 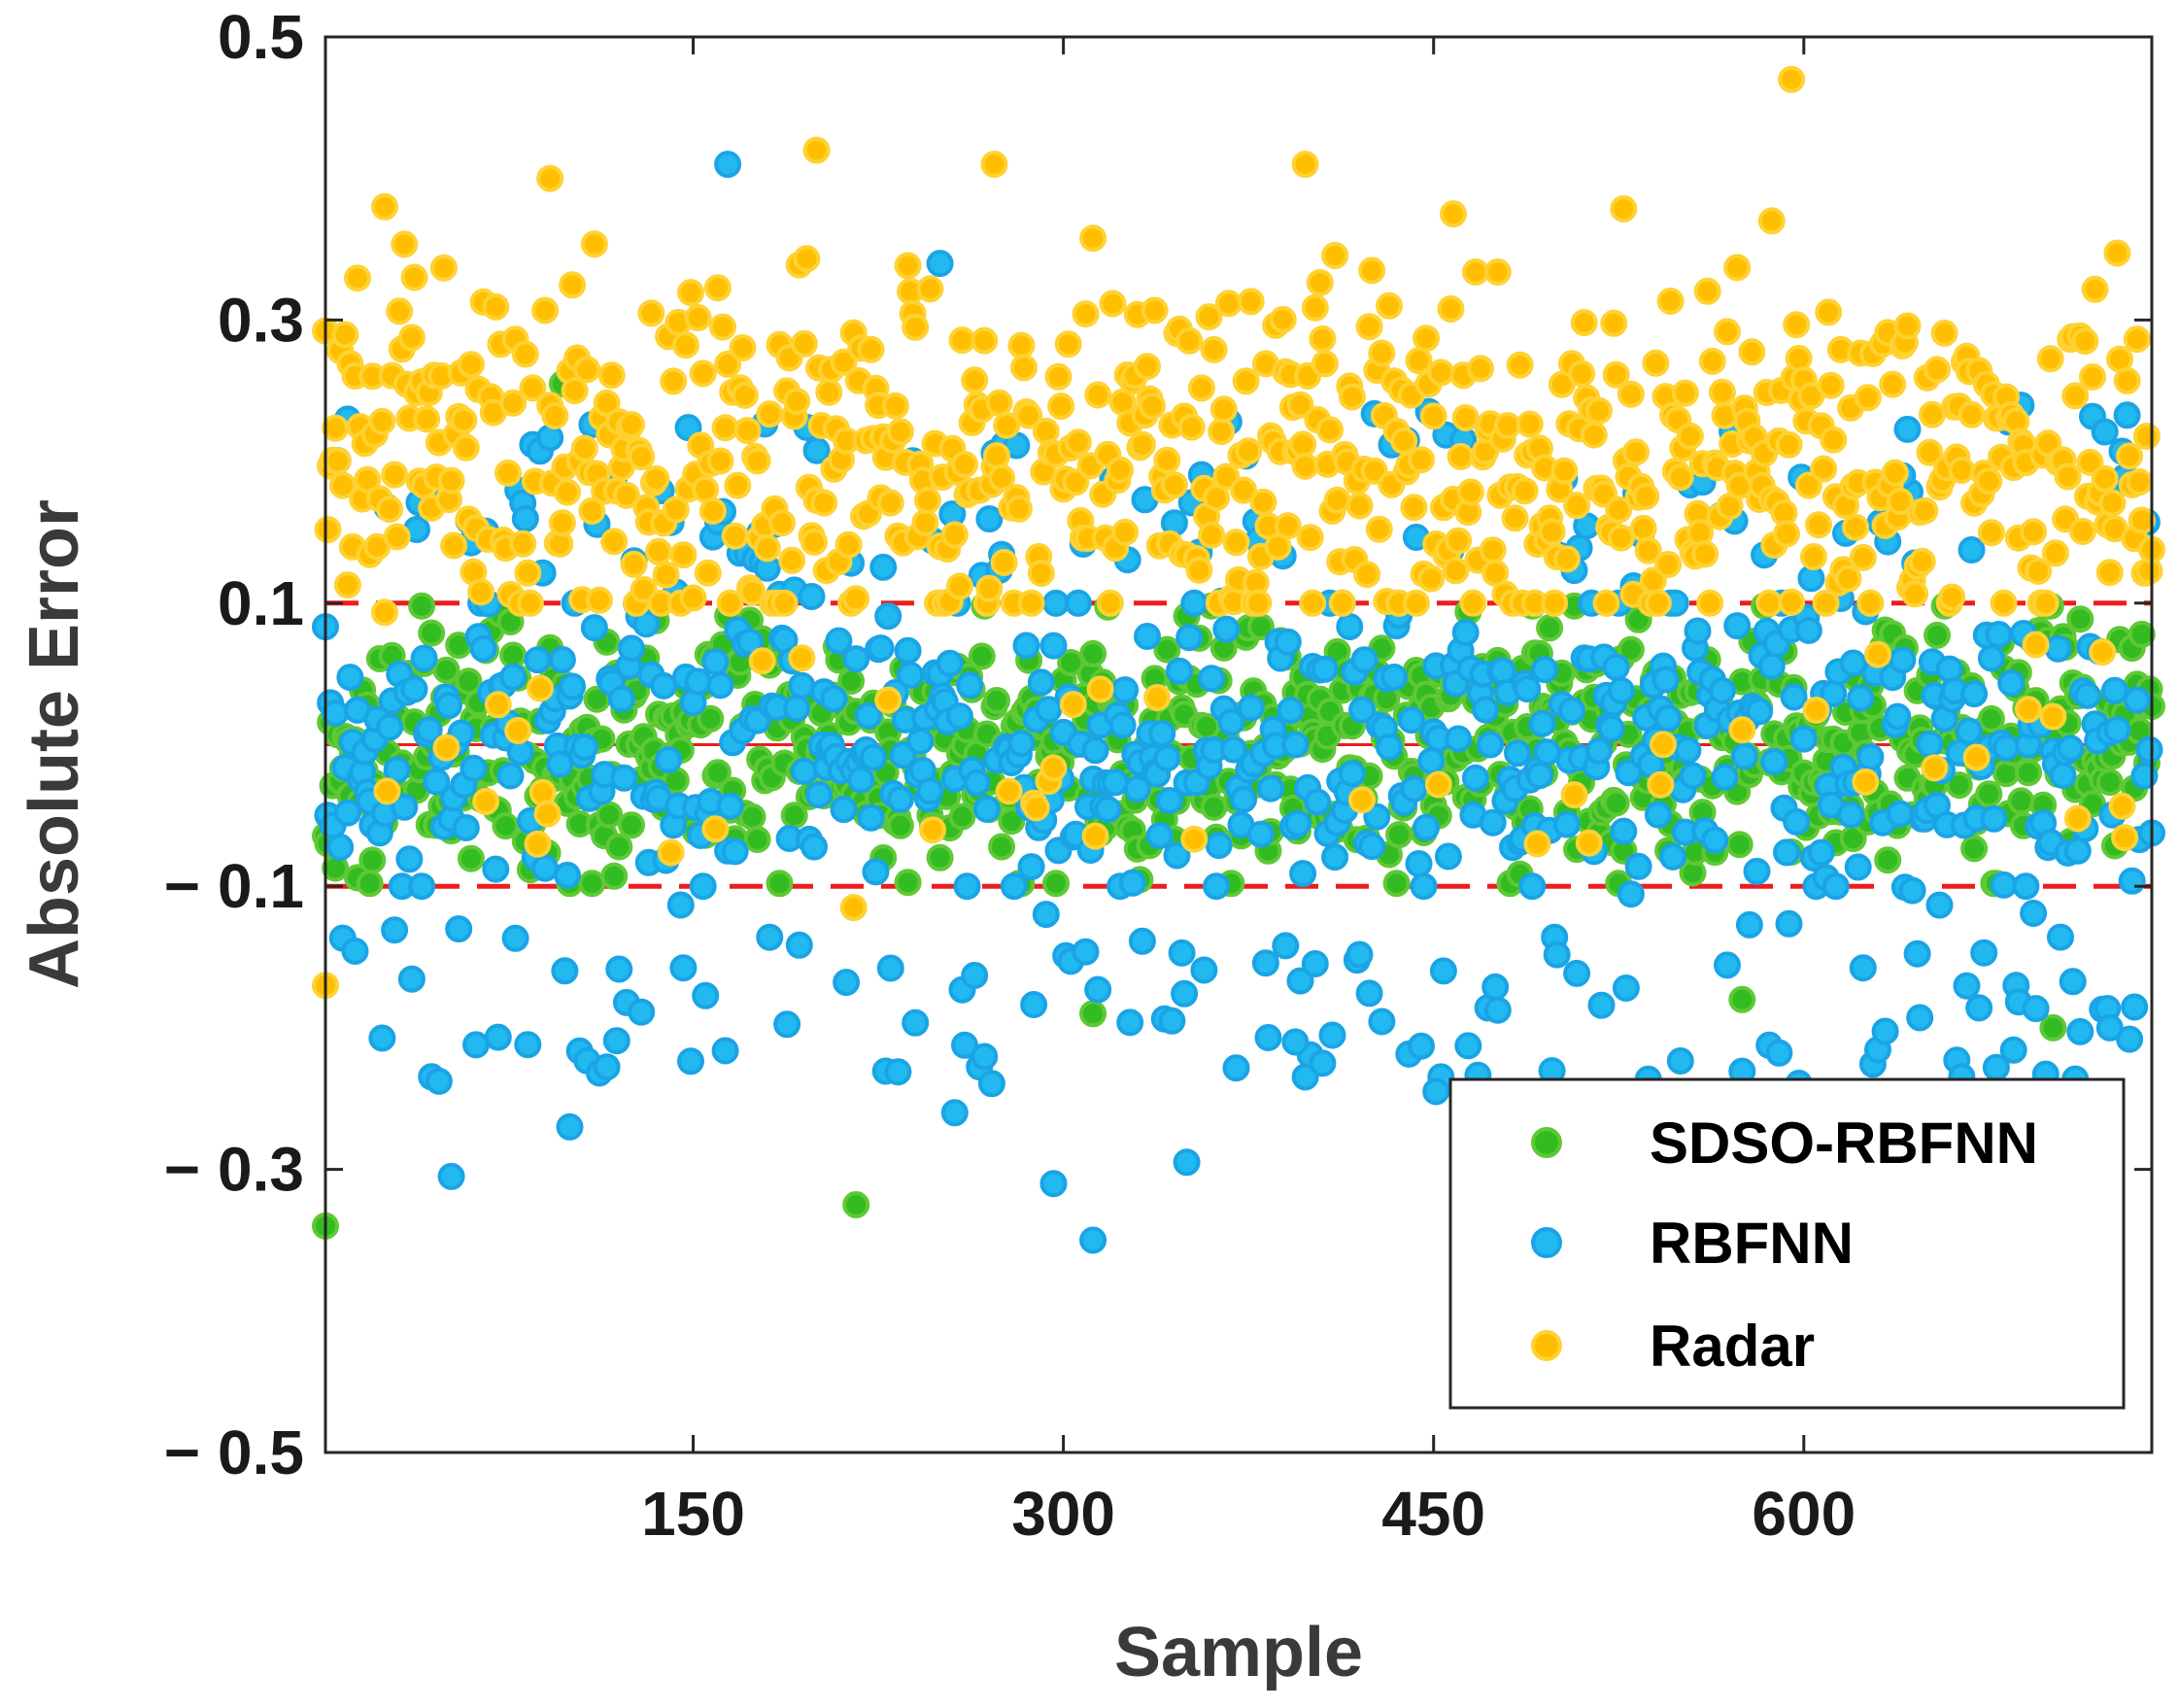 What do you see at coordinates (261, 37) in the screenshot?
I see `y-tick-label: 0.5` at bounding box center [261, 37].